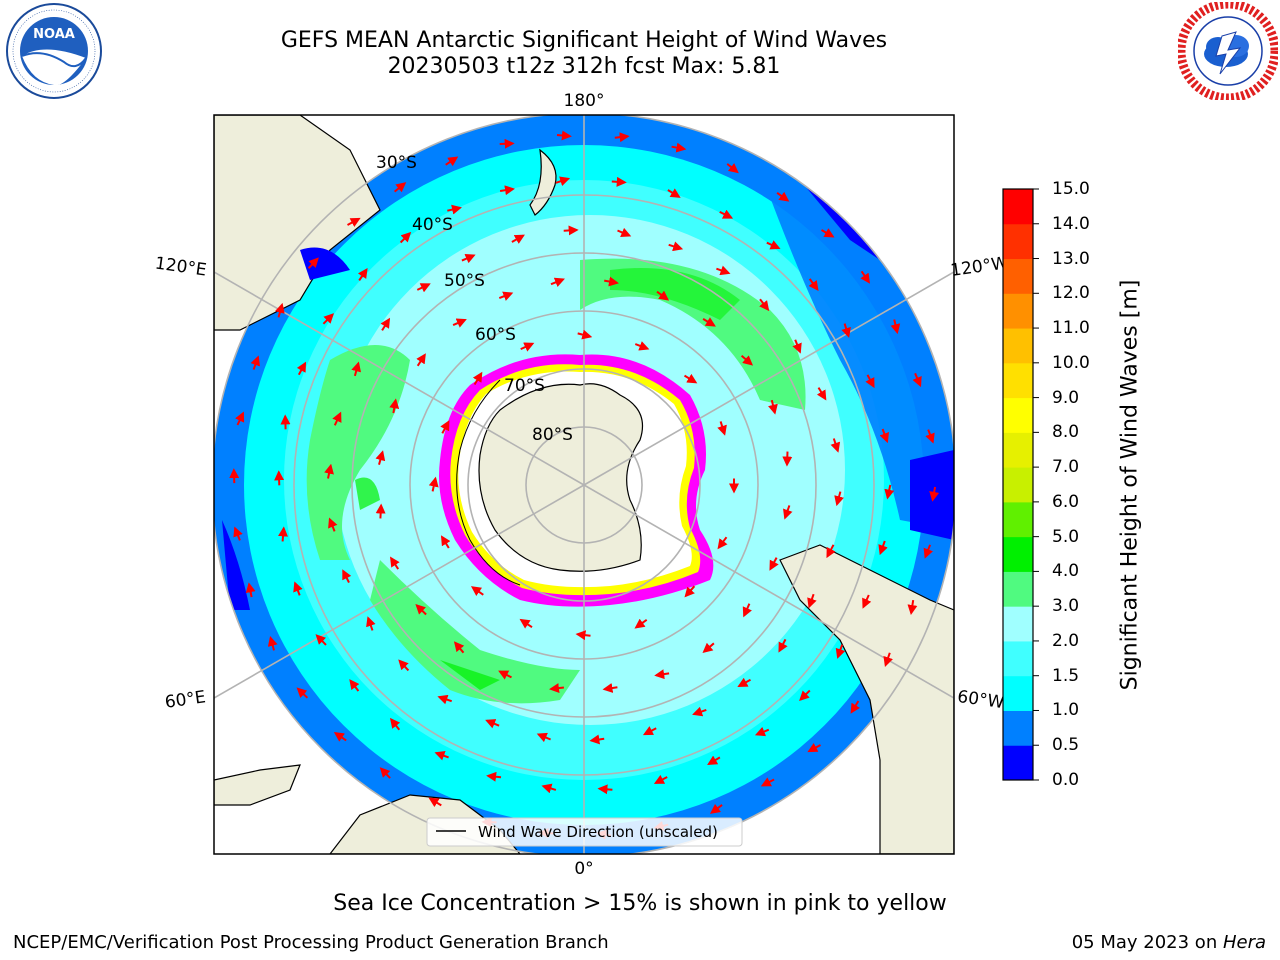 This screenshot has width=1280, height=960. What do you see at coordinates (1066, 397) in the screenshot?
I see `colorbar-tick-label: 9.0` at bounding box center [1066, 397].